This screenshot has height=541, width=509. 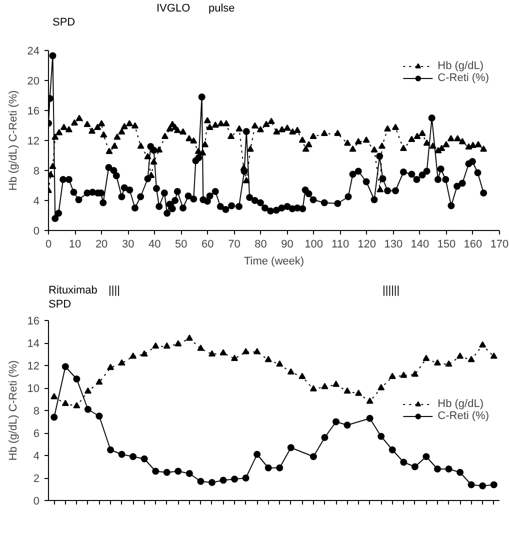 I want to click on x-tick-label: 70, so click(x=234, y=244).